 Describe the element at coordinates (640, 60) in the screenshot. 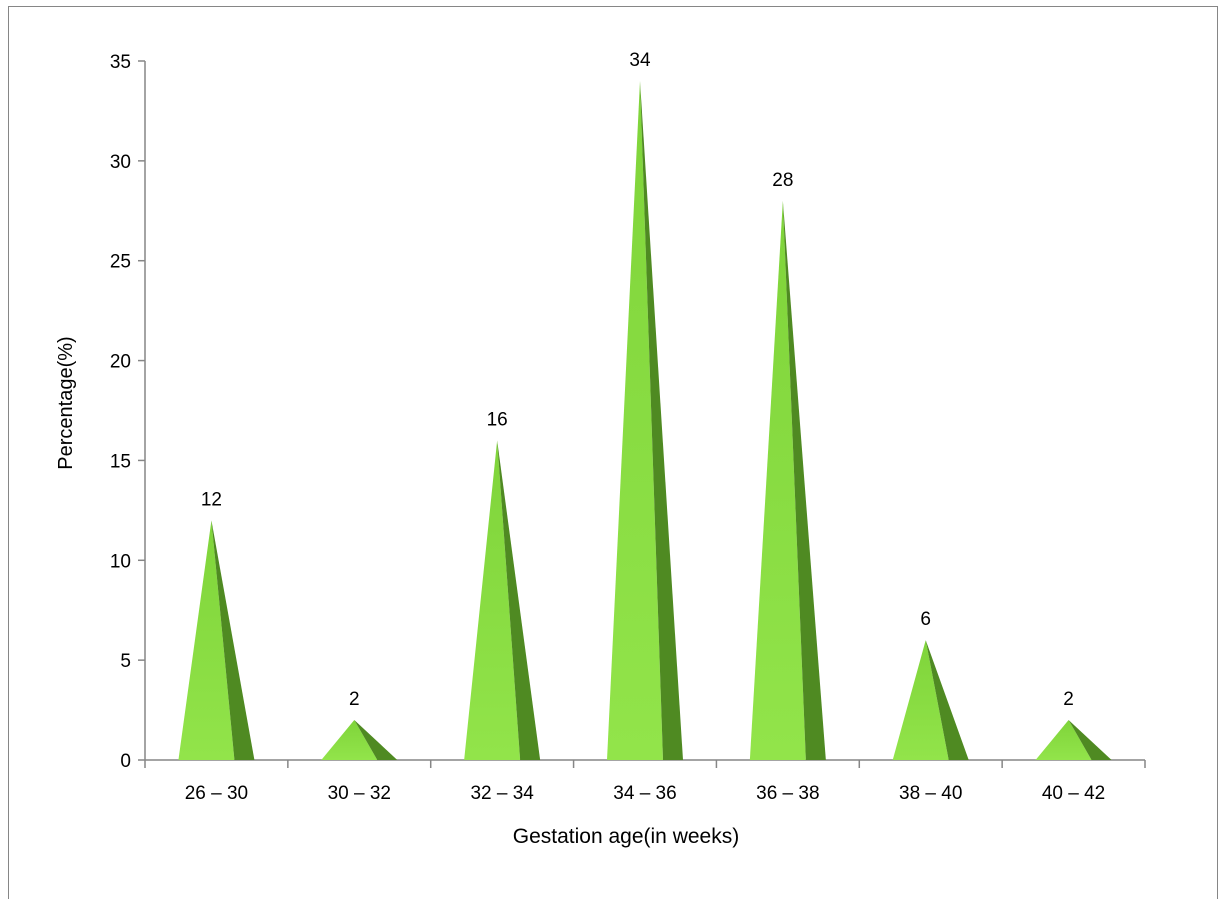

I see `data-label: 34` at that location.